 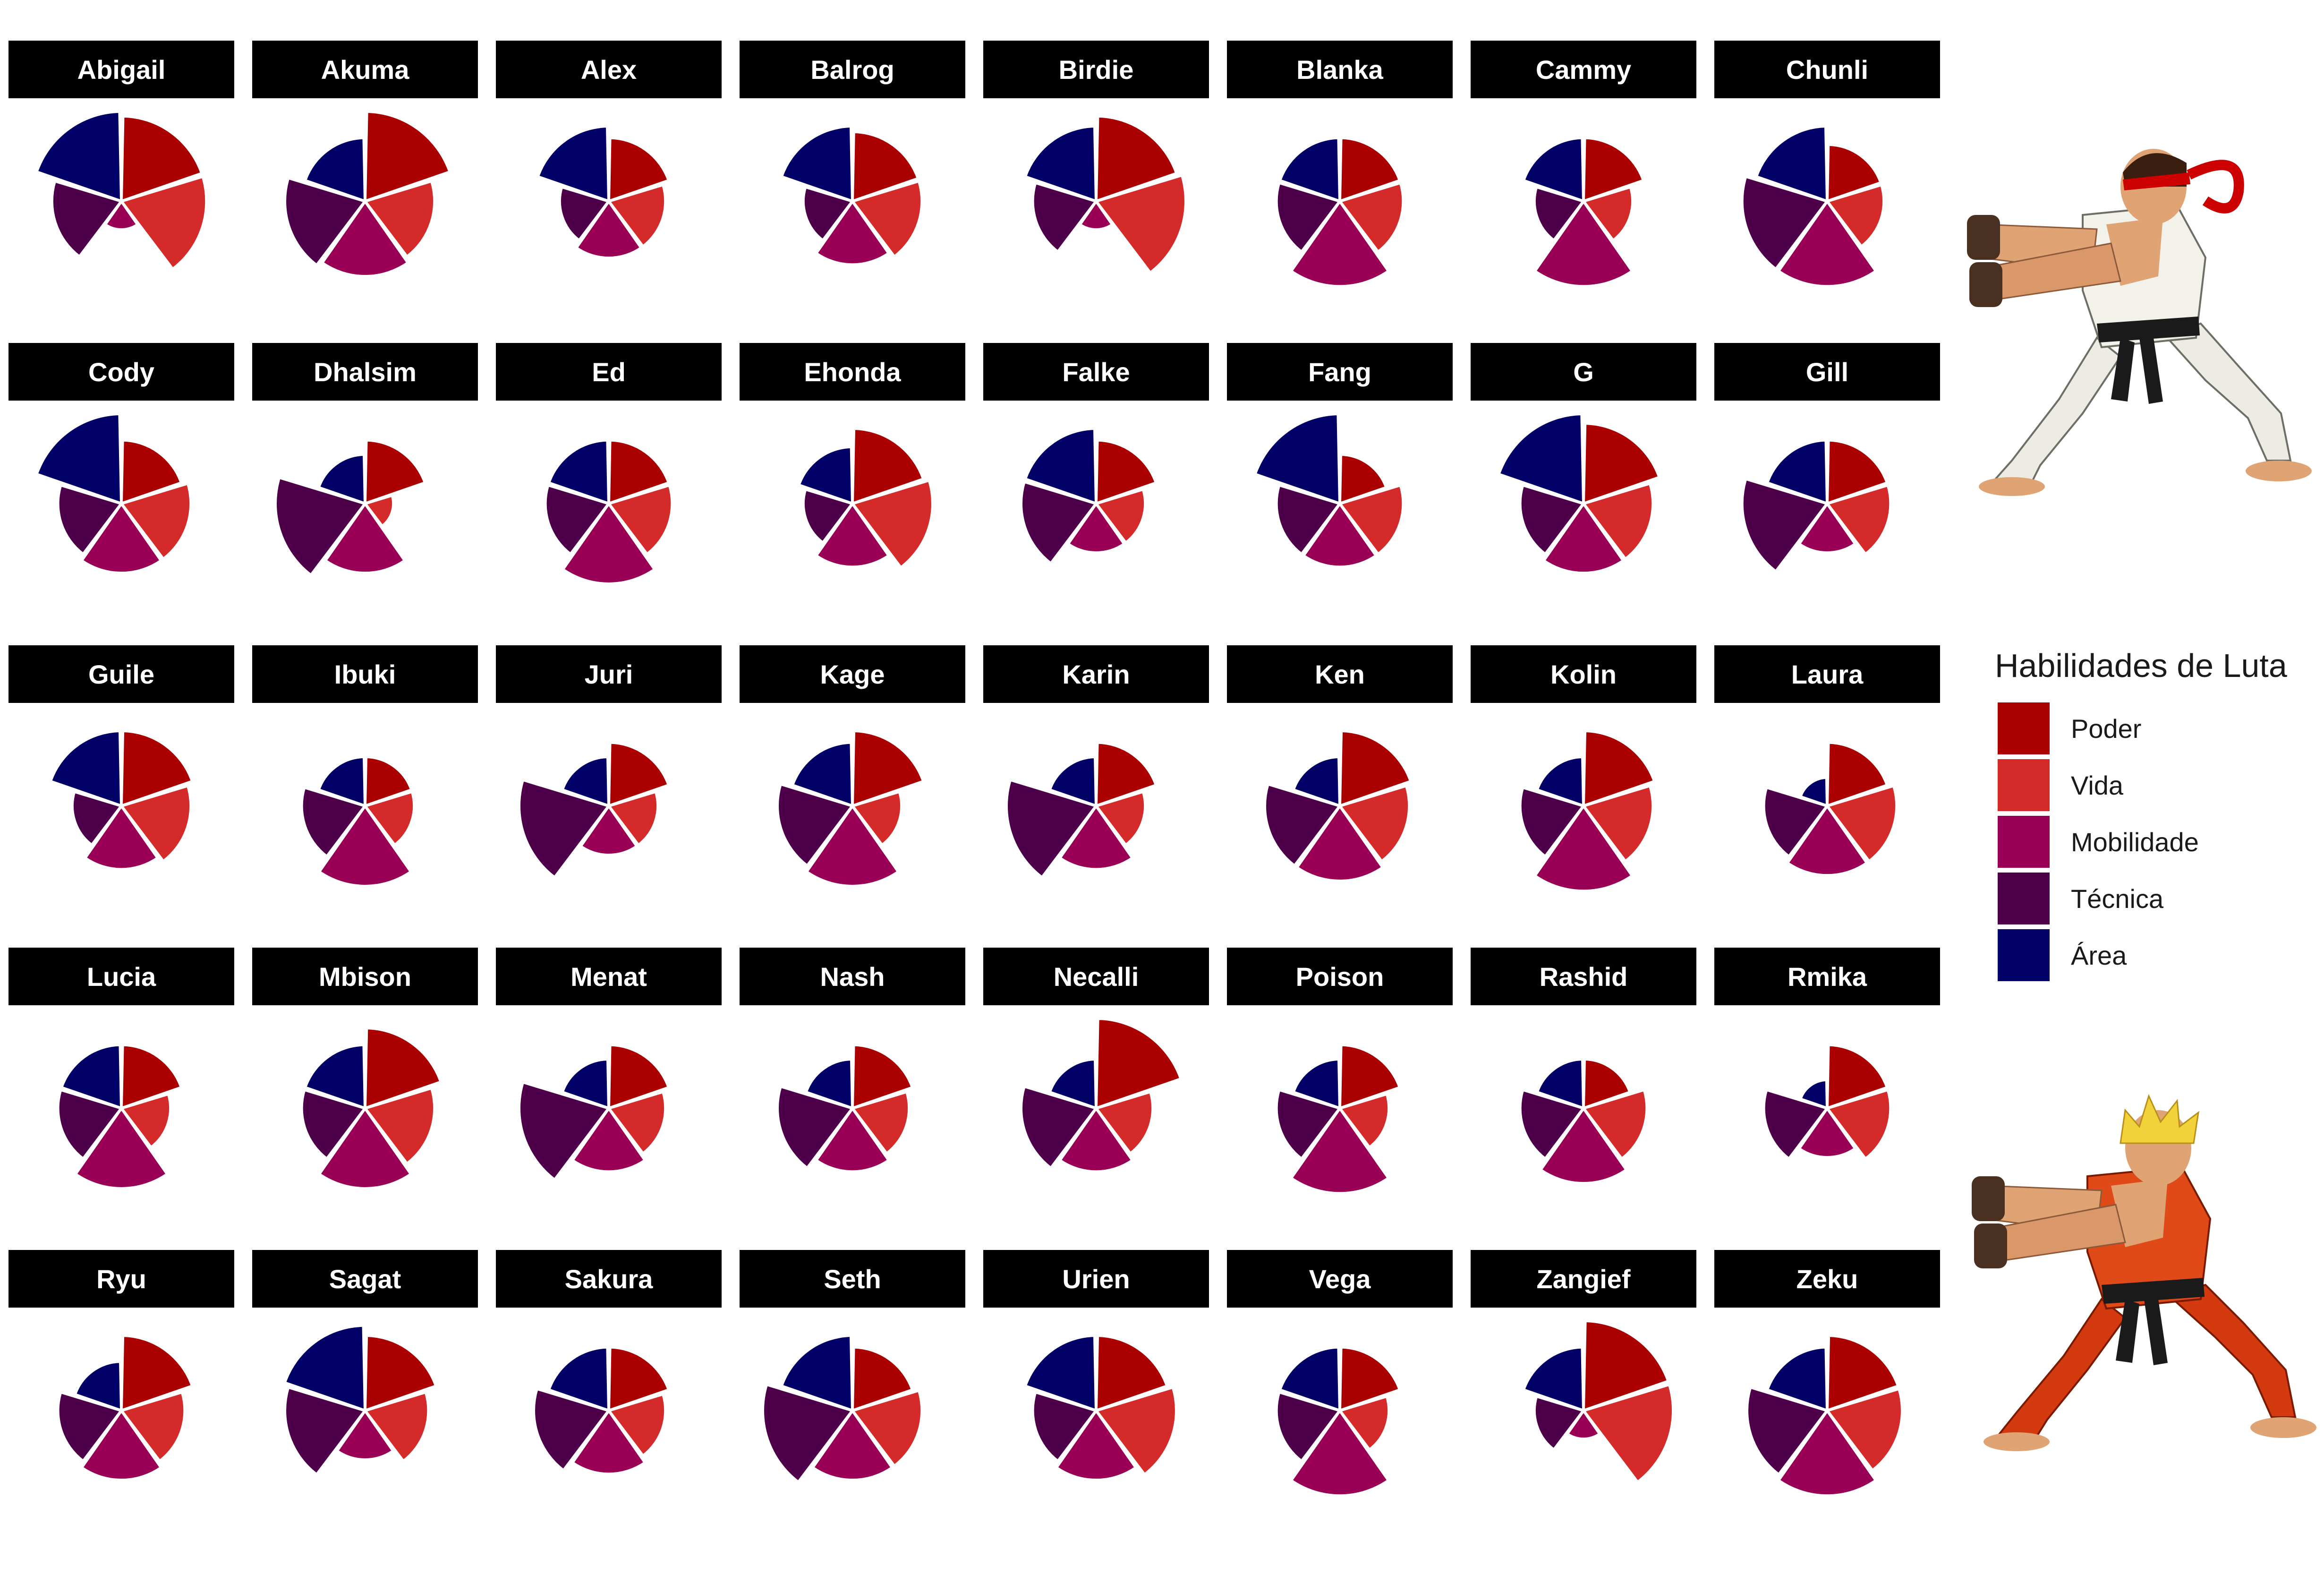 What do you see at coordinates (366, 372) in the screenshot?
I see `facet-label-dhalsim: Dhalsim` at bounding box center [366, 372].